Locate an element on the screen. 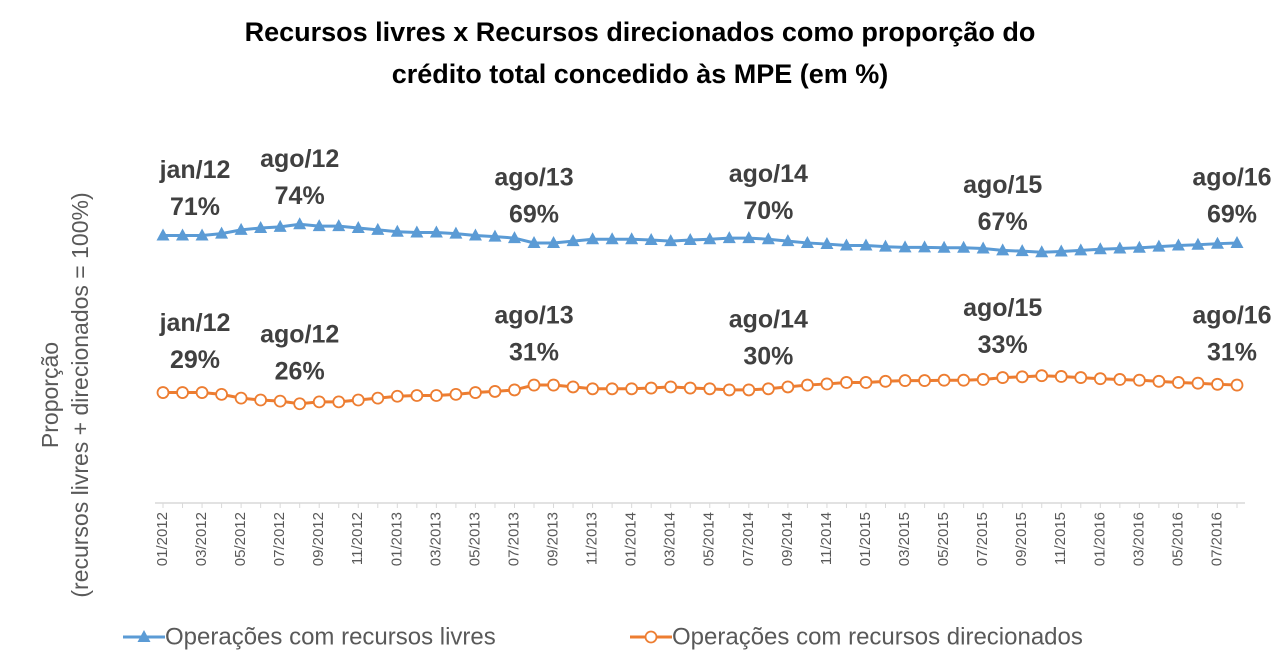 The image size is (1281, 653). x-tick-label: 01/2016 is located at coordinates (1099, 539).